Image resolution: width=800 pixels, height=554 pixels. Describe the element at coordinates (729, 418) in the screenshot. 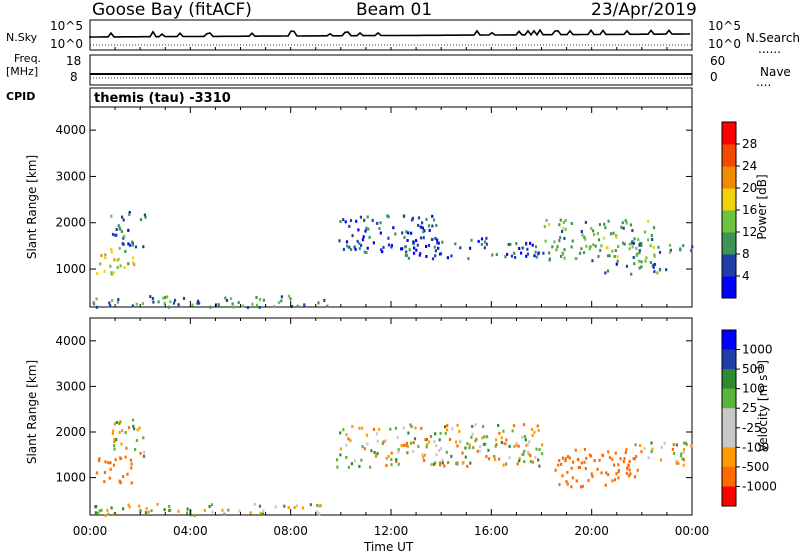

I see `velocity-colorbar-frame` at that location.